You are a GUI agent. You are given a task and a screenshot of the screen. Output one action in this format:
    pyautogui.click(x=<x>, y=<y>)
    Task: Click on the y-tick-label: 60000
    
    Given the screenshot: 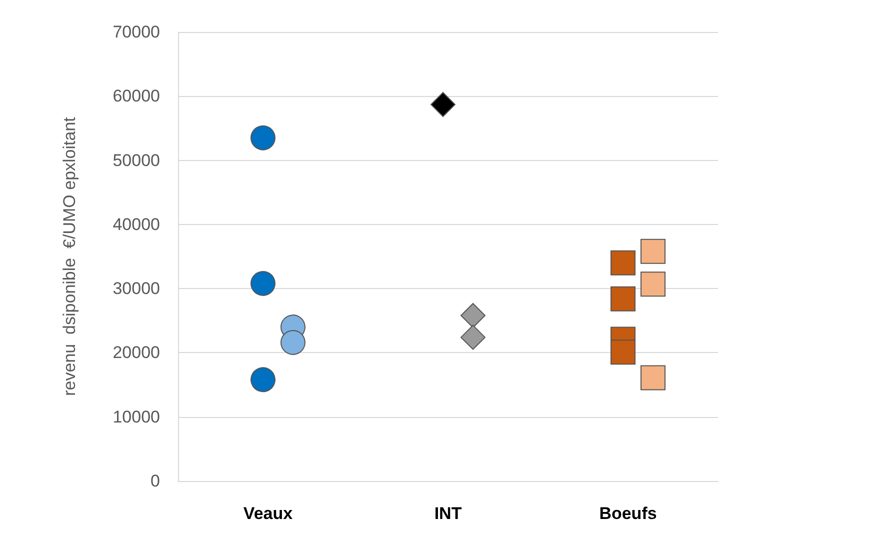 What is the action you would take?
    pyautogui.click(x=136, y=96)
    